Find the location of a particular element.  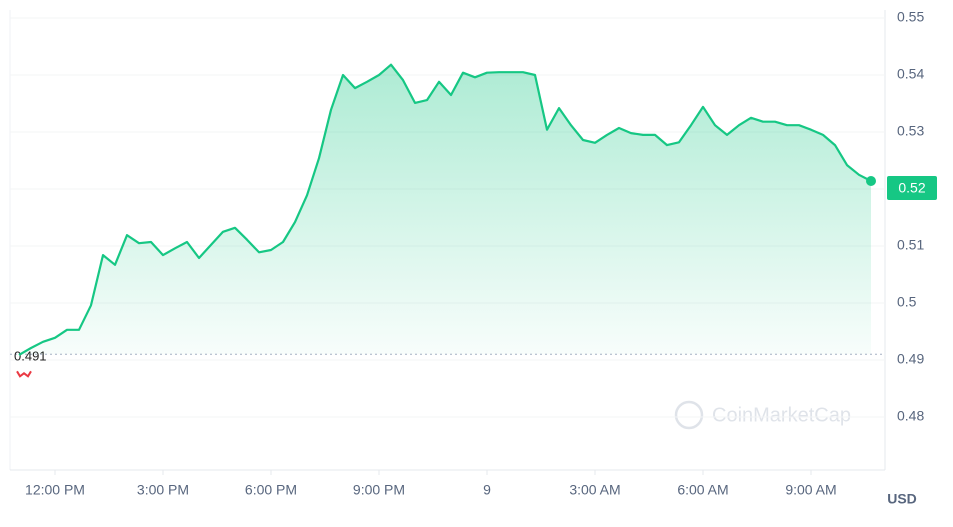

watermark: CoinMarketCap is located at coordinates (762, 415).